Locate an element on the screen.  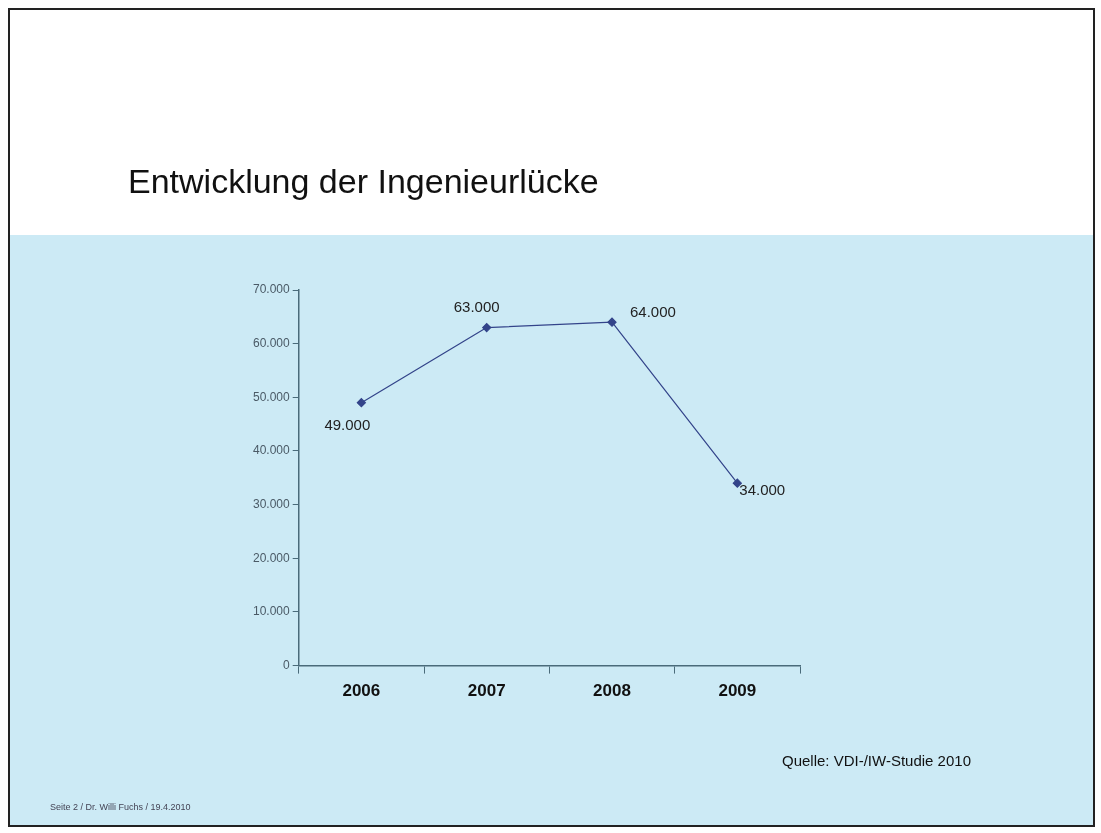
x-tick-label: 2007 is located at coordinates (486, 691).